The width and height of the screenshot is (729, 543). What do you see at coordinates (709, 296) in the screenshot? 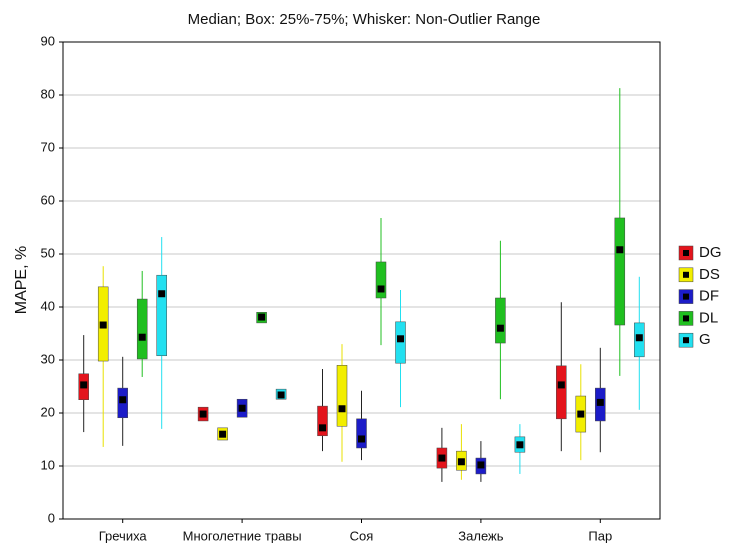
I see `legend-label: DF` at bounding box center [709, 296].